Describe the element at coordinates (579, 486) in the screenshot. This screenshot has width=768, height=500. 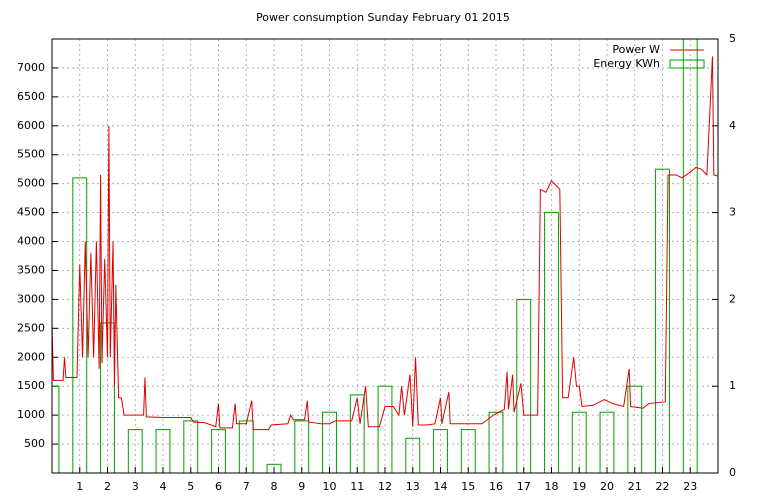
I see `x-tick-label: 19` at that location.